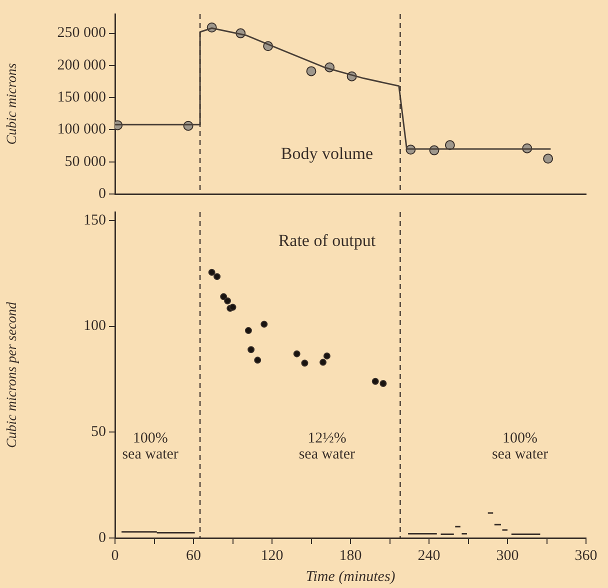 The width and height of the screenshot is (608, 588). What do you see at coordinates (115, 556) in the screenshot?
I see `x-tick-label: 0` at bounding box center [115, 556].